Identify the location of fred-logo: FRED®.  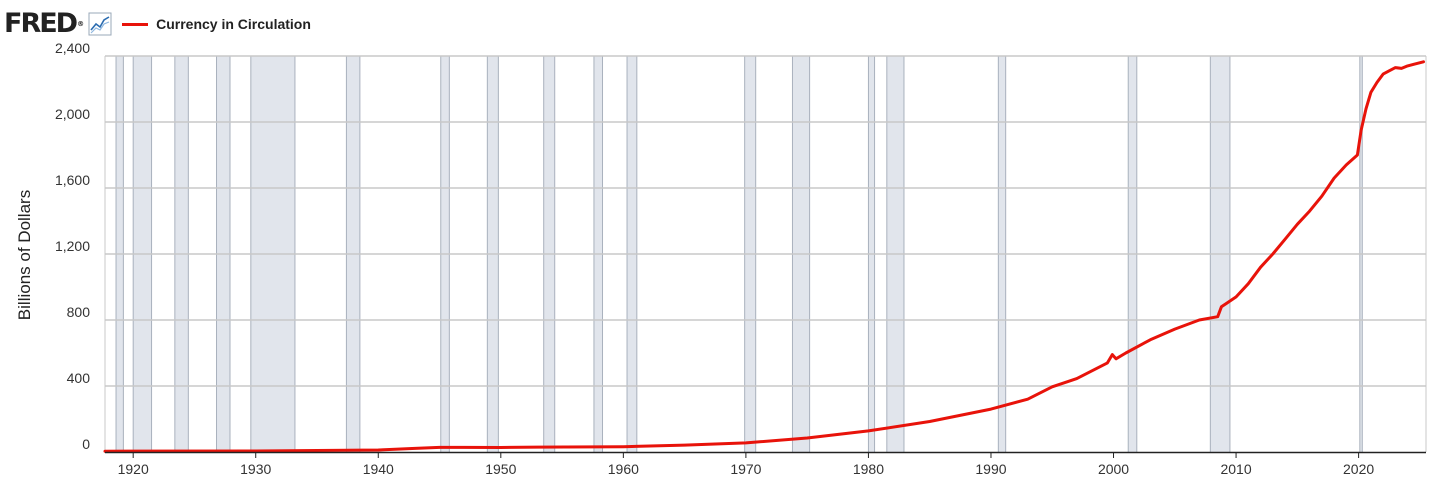
(44, 23).